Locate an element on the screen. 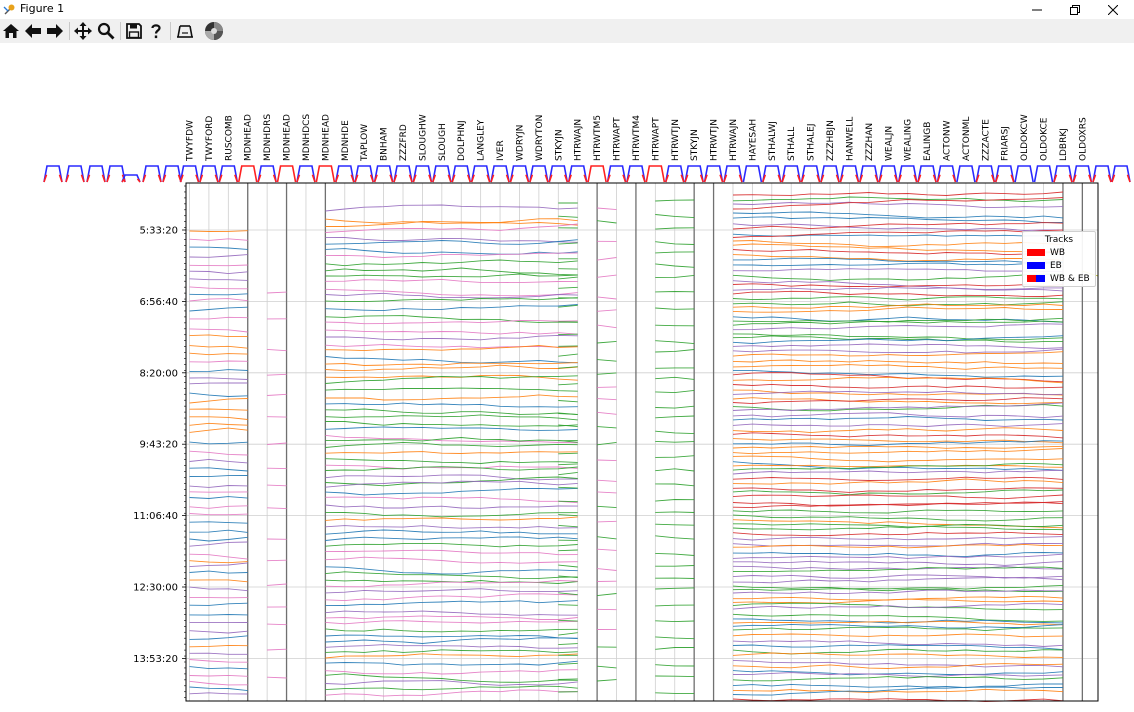 The width and height of the screenshot is (1134, 712). home-button is located at coordinates (11, 31).